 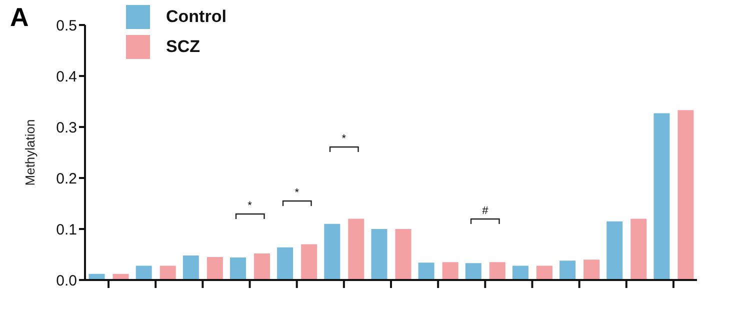 I want to click on text: A, so click(x=19, y=17).